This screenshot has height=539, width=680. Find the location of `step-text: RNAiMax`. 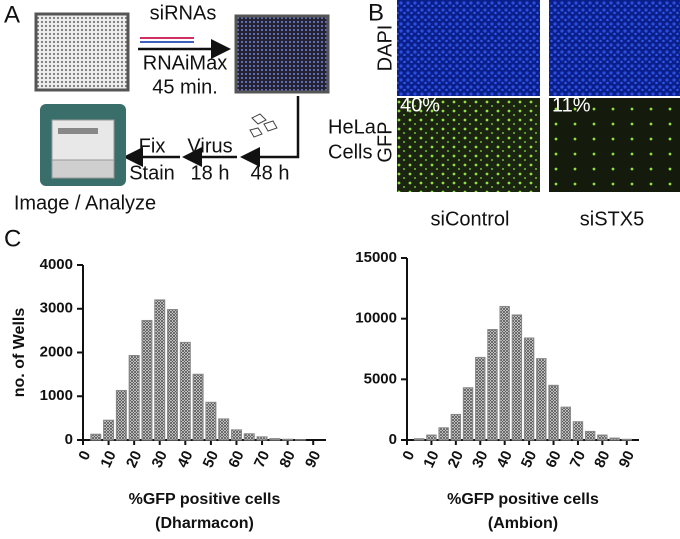

step-text: RNAiMax is located at coordinates (185, 63).